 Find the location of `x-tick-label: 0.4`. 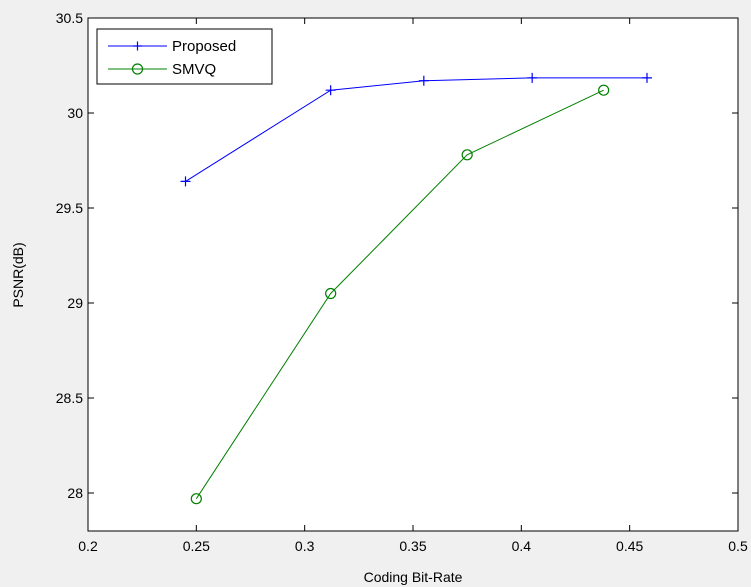

x-tick-label: 0.4 is located at coordinates (522, 546).